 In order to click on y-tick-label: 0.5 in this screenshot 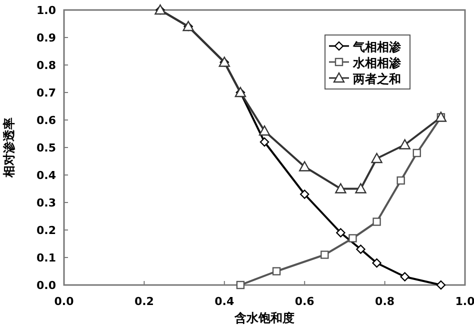, I will do `click(46, 148)`.